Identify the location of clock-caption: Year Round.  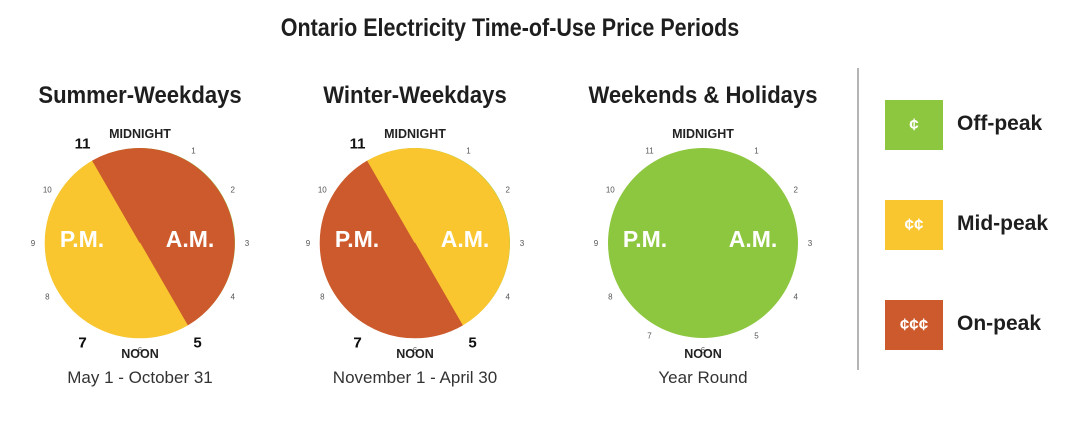
(703, 377).